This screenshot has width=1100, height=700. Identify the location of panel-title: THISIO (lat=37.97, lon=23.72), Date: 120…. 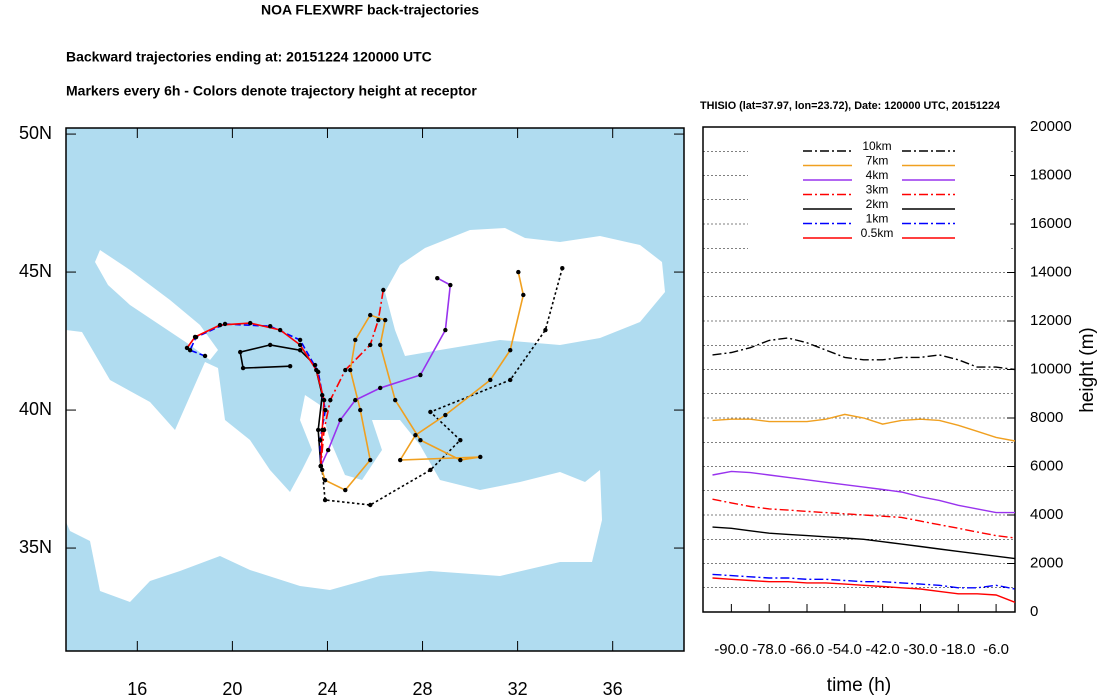
(850, 106).